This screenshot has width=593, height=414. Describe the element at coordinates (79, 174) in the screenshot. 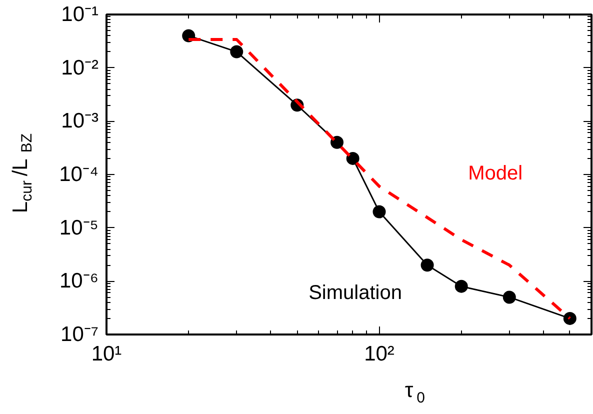

I see `y-tick-label: 10⁻⁴` at that location.